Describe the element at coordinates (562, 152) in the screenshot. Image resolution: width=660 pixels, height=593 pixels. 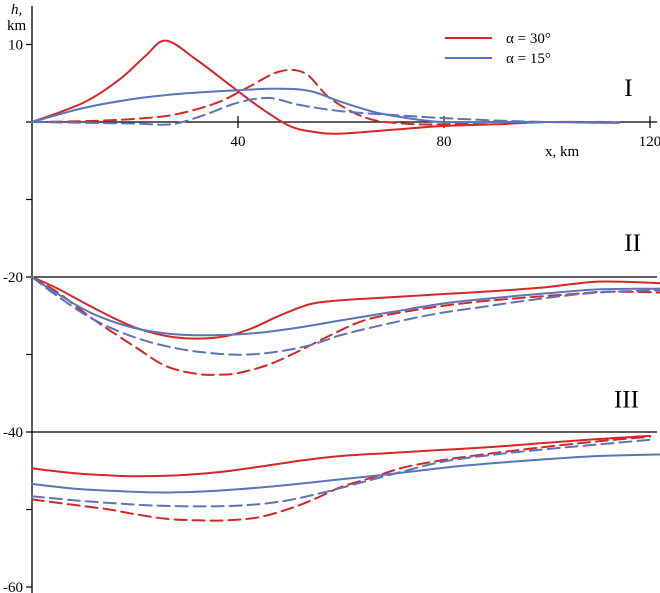
I see `x-axis-label: x, km` at that location.